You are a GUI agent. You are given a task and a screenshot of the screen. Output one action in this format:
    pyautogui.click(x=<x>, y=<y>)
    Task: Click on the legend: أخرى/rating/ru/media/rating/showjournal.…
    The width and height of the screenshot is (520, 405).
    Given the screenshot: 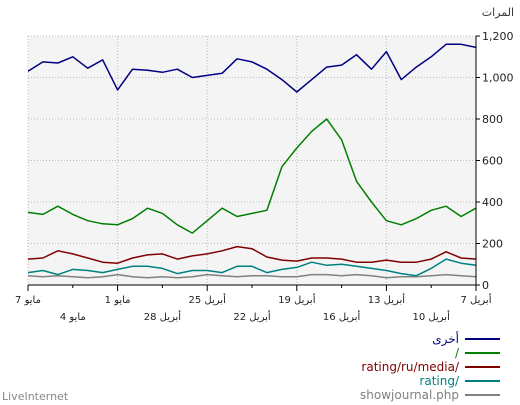 What is the action you would take?
    pyautogui.click(x=430, y=366)
    